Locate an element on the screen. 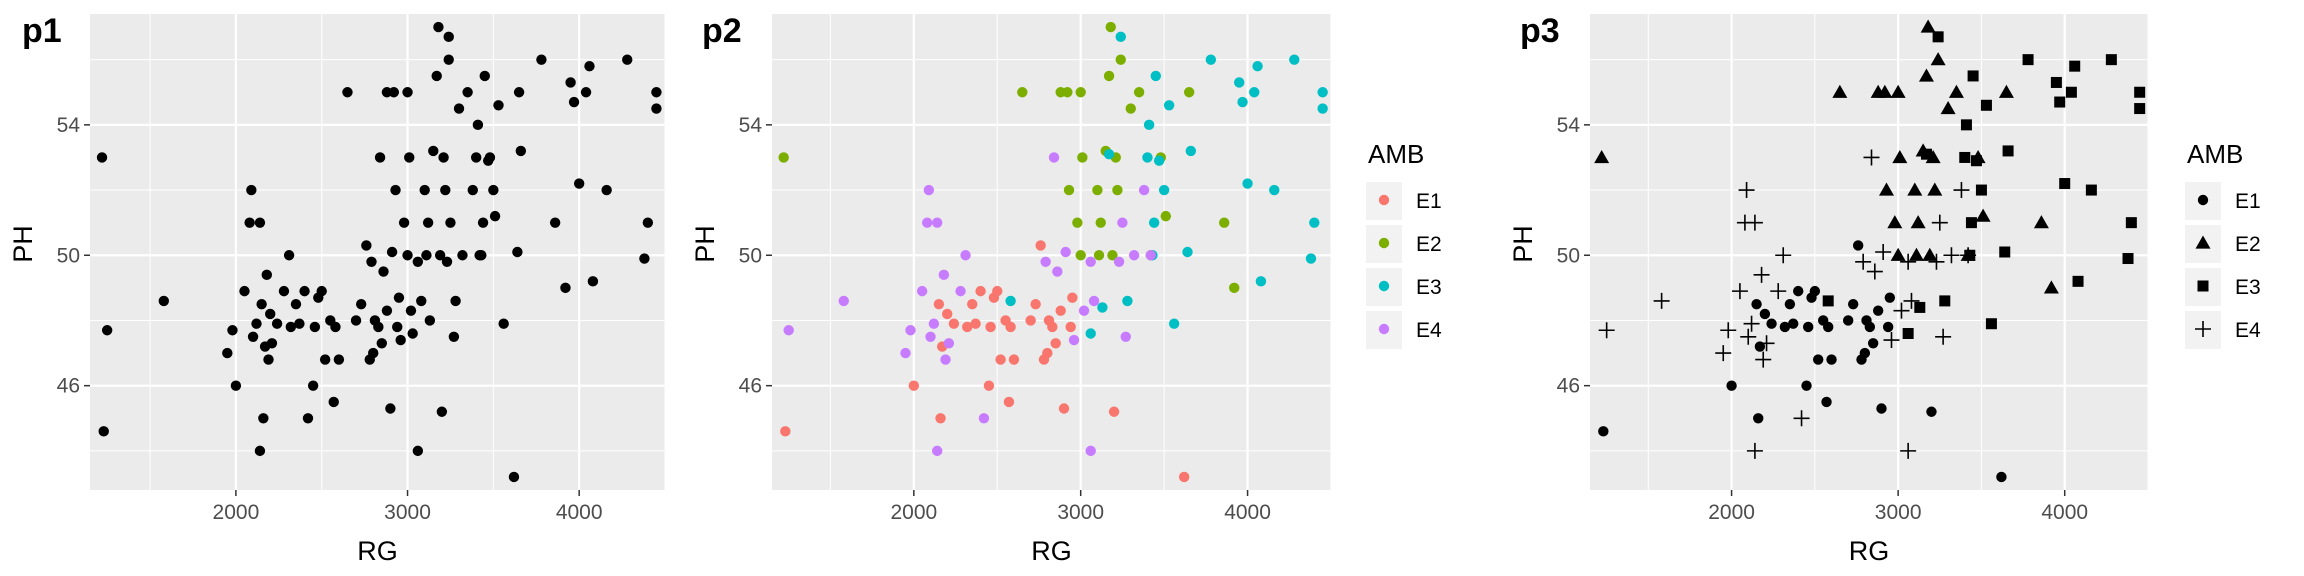  y-tick-label: 46 is located at coordinates (1568, 386).